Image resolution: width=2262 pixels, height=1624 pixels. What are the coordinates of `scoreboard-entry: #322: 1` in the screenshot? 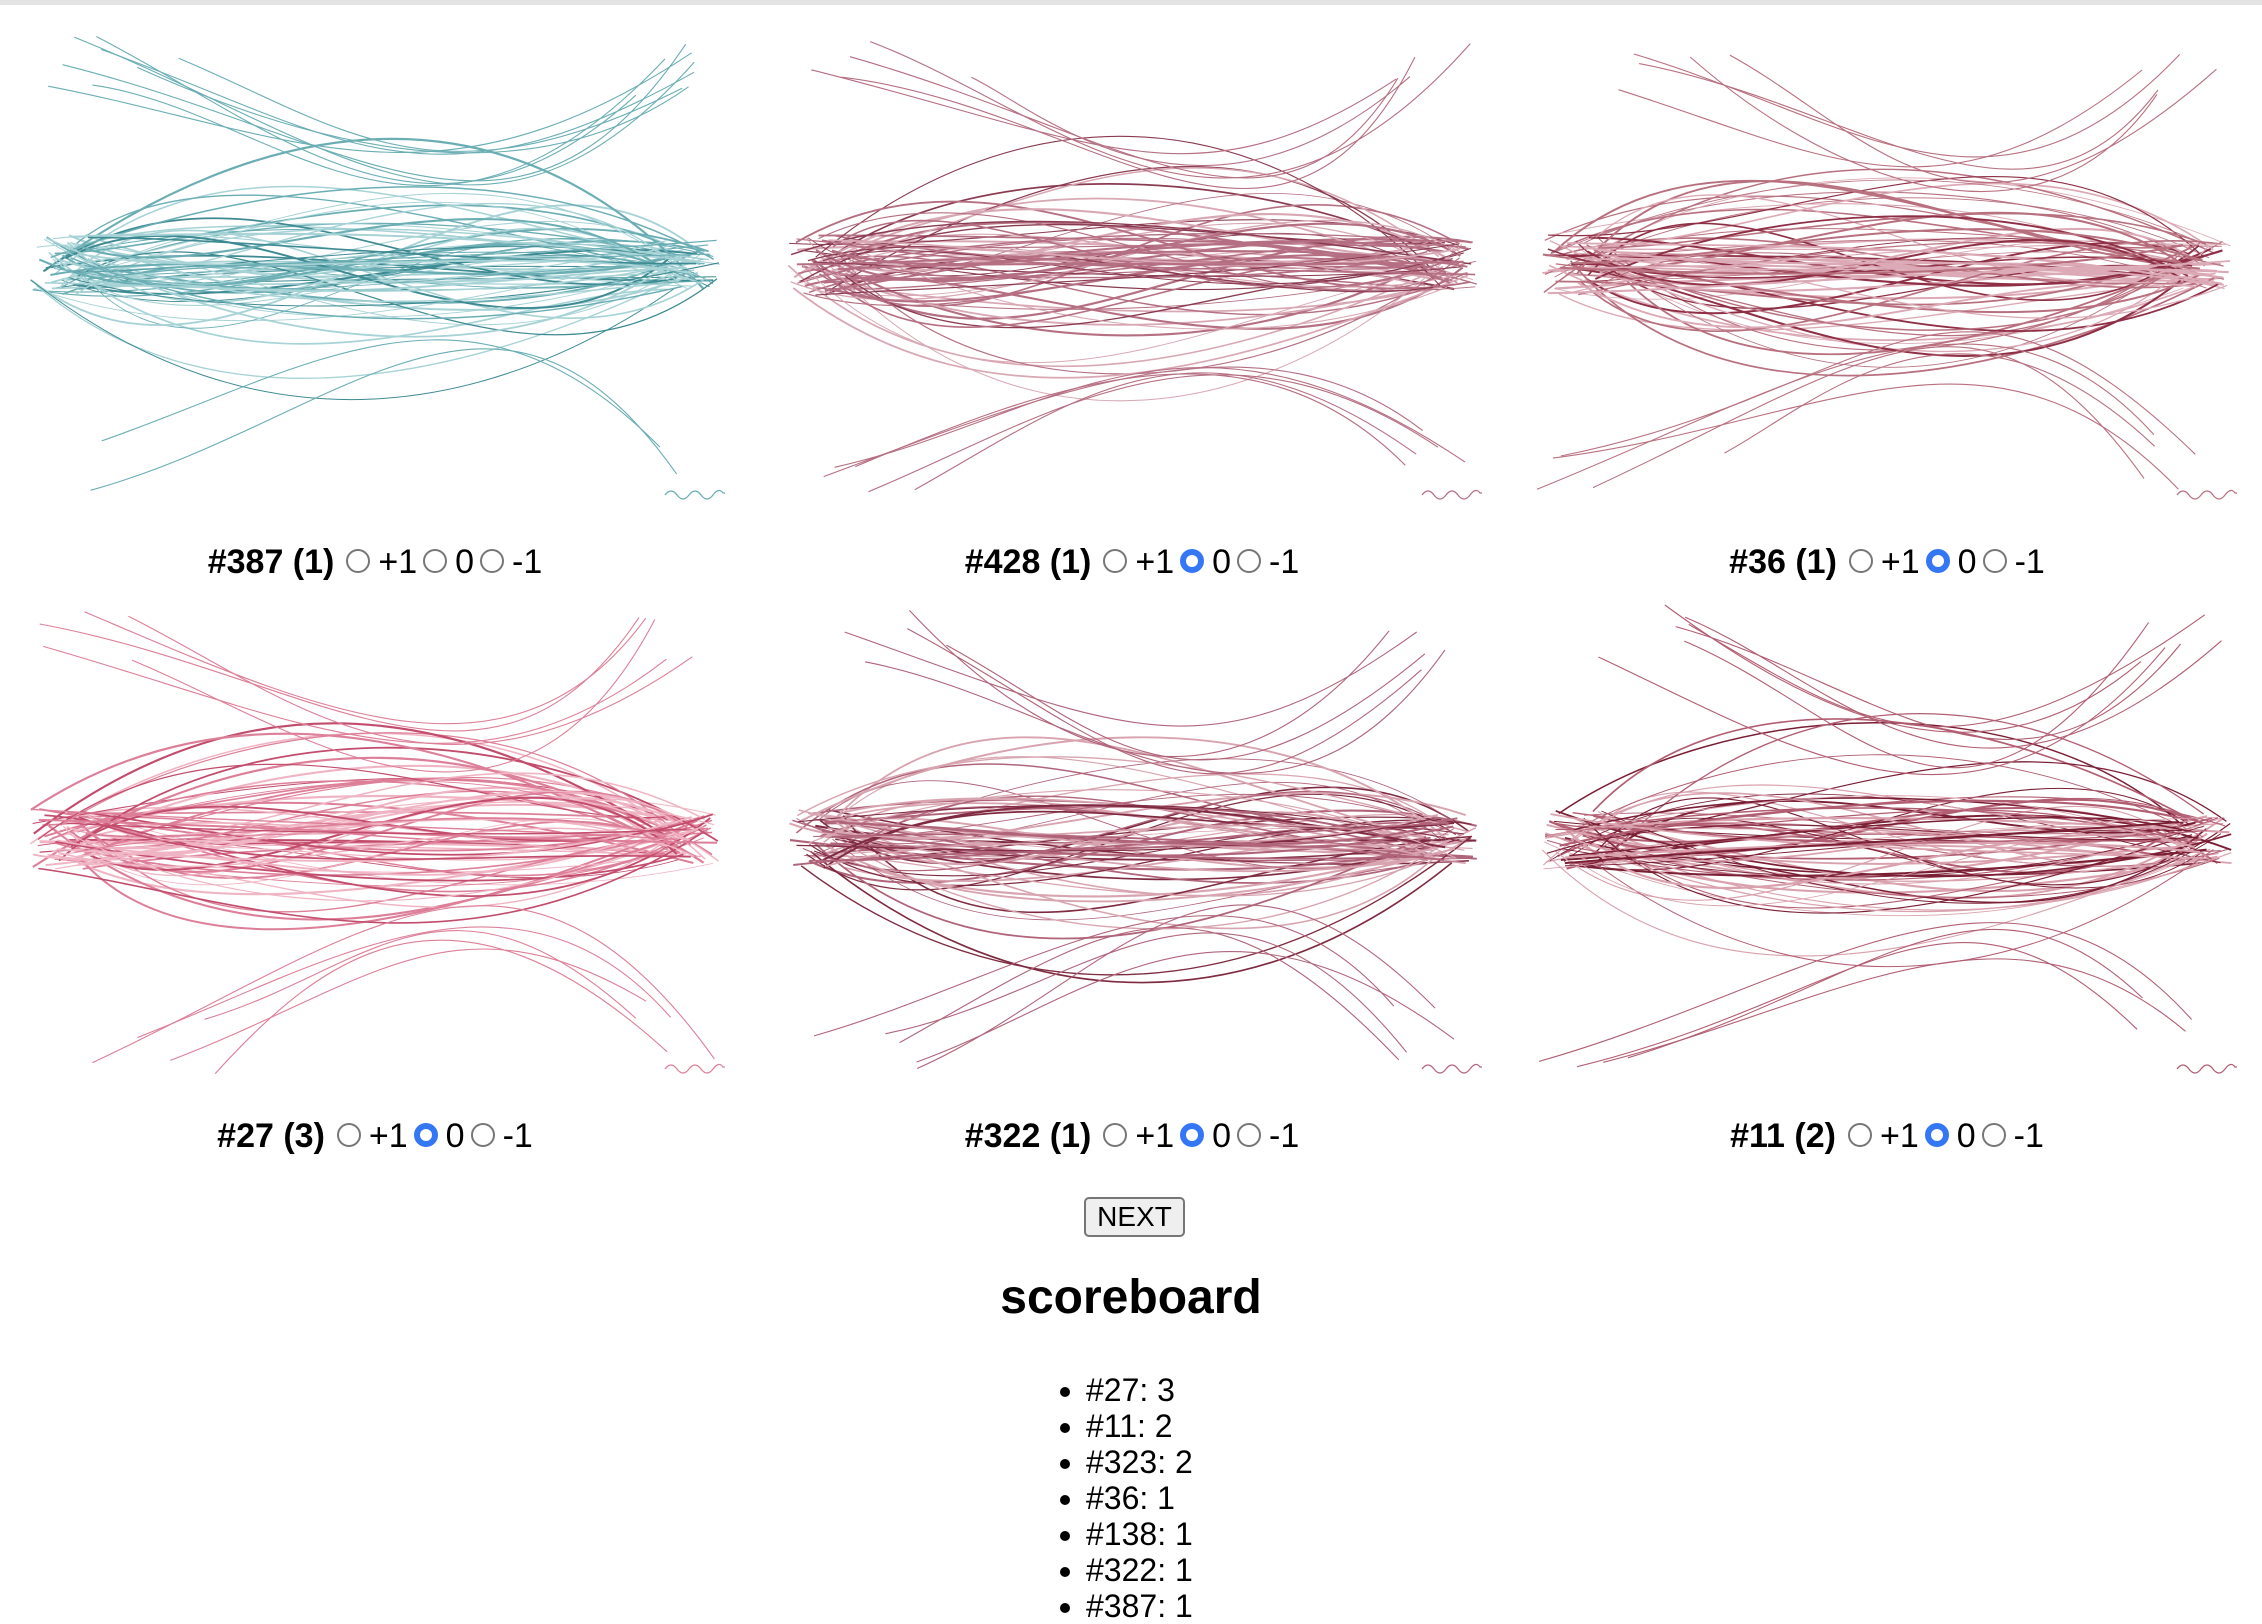 It's located at (1139, 1570).